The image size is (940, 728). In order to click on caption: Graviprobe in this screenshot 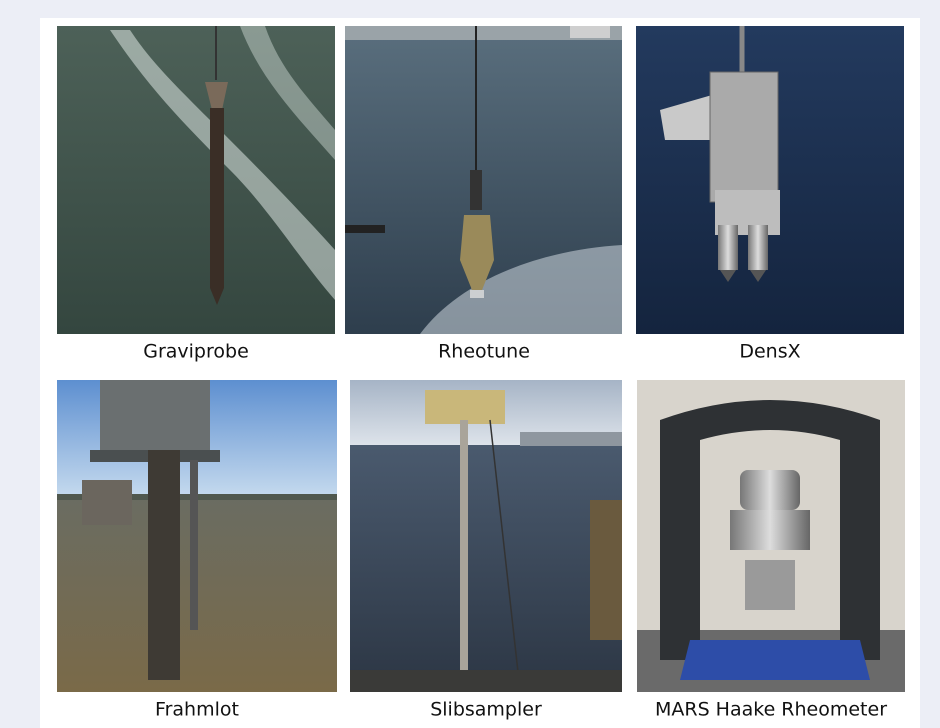, I will do `click(196, 352)`.